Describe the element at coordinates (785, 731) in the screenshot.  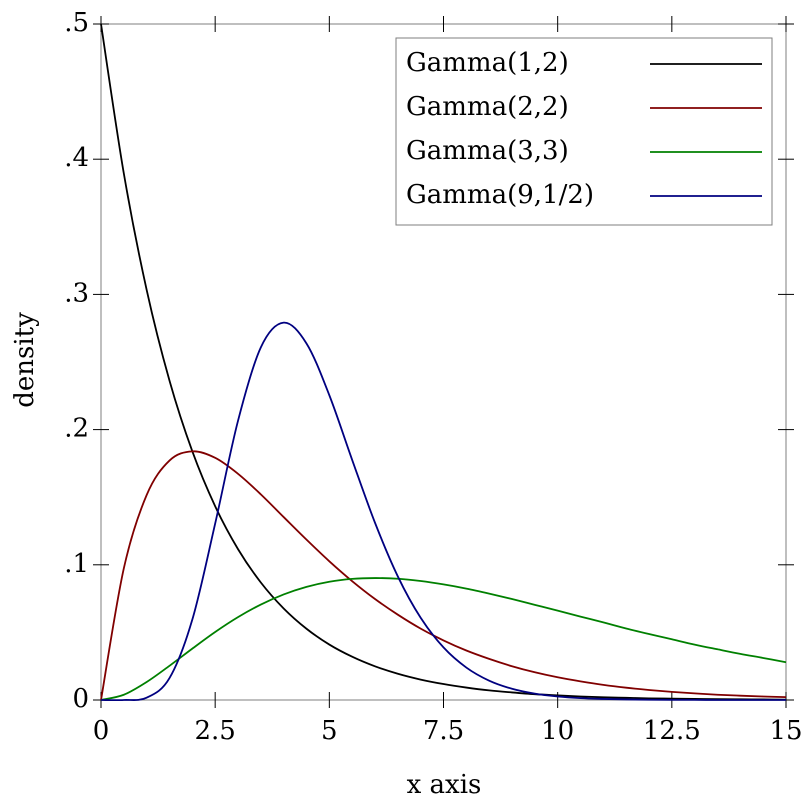
I see `x-tick-label: 15` at that location.